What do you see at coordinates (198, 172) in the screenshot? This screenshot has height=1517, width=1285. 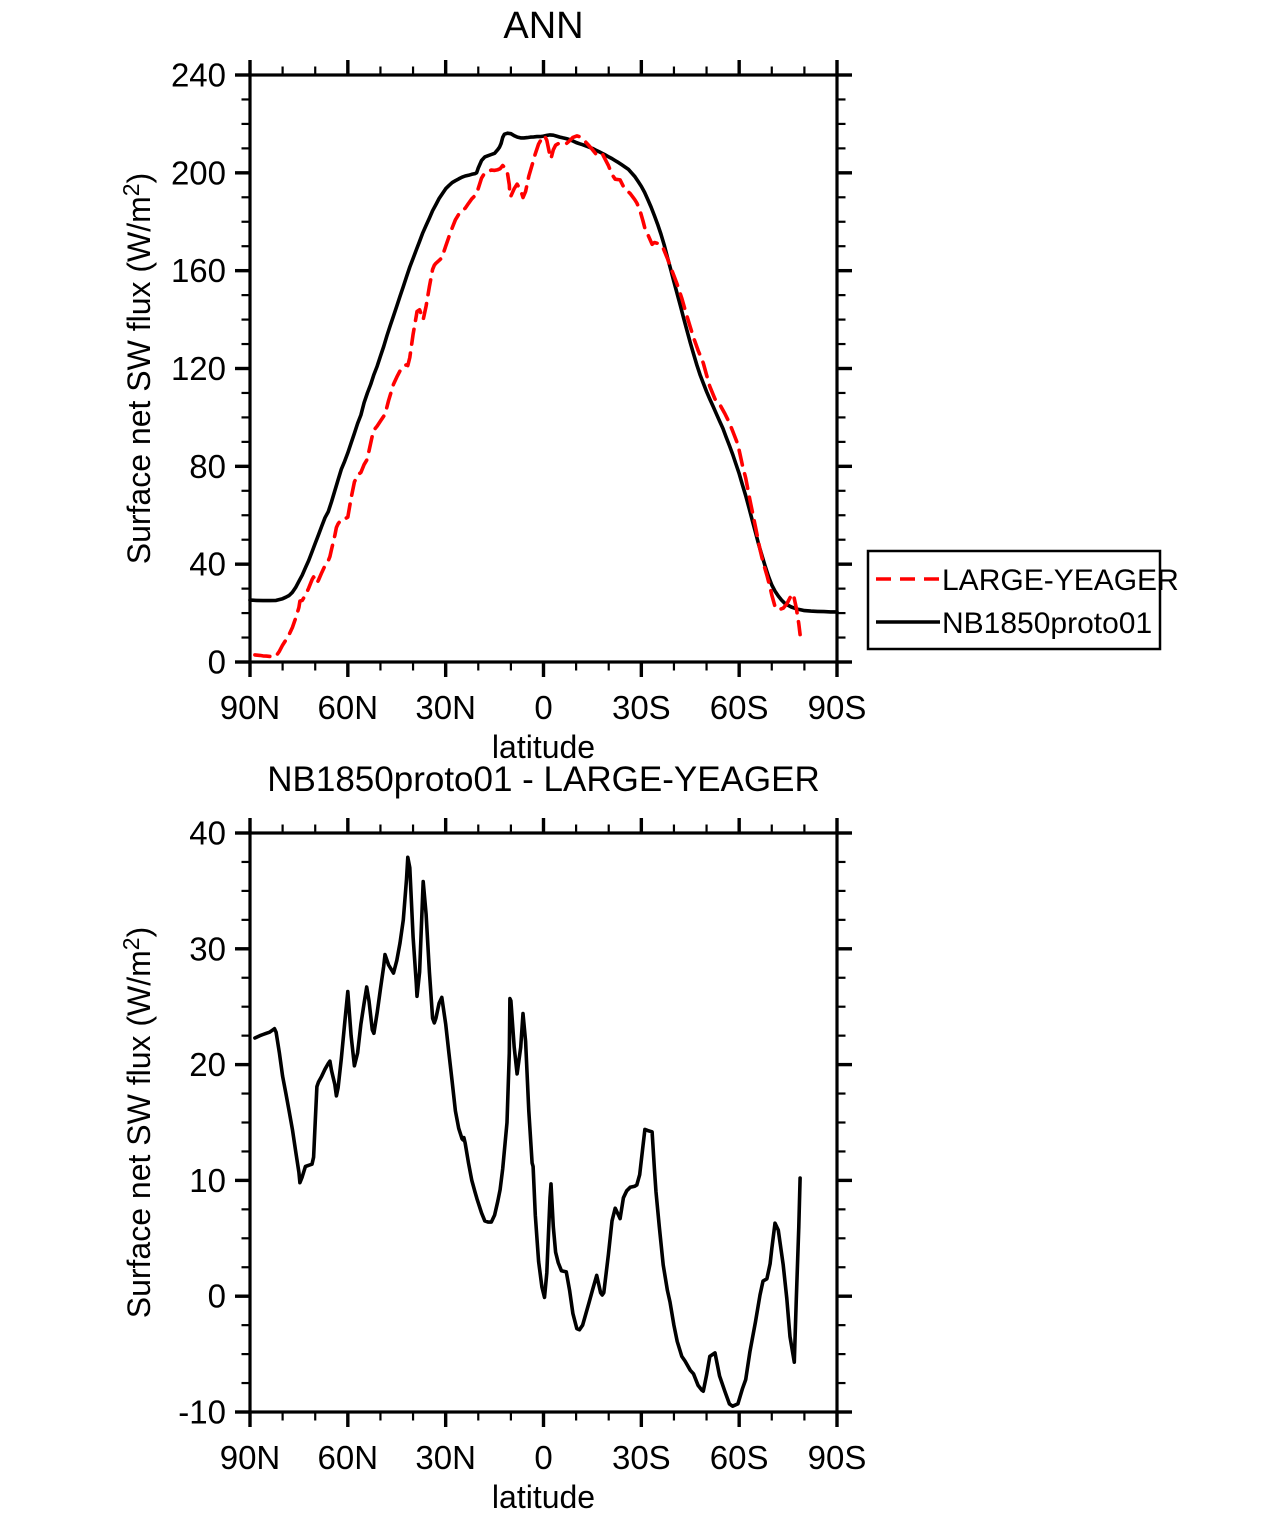 I see `y-tick-label: 200` at bounding box center [198, 172].